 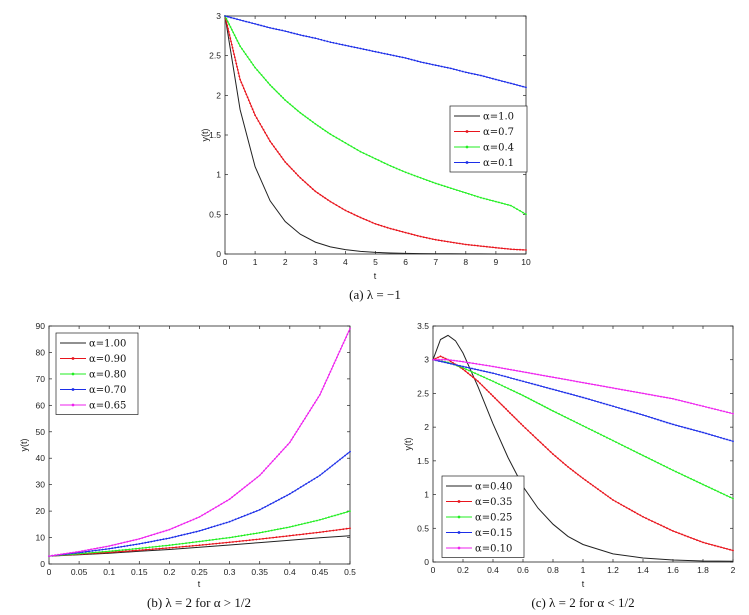 I want to click on x-tick-label: 0.3, so click(x=230, y=572).